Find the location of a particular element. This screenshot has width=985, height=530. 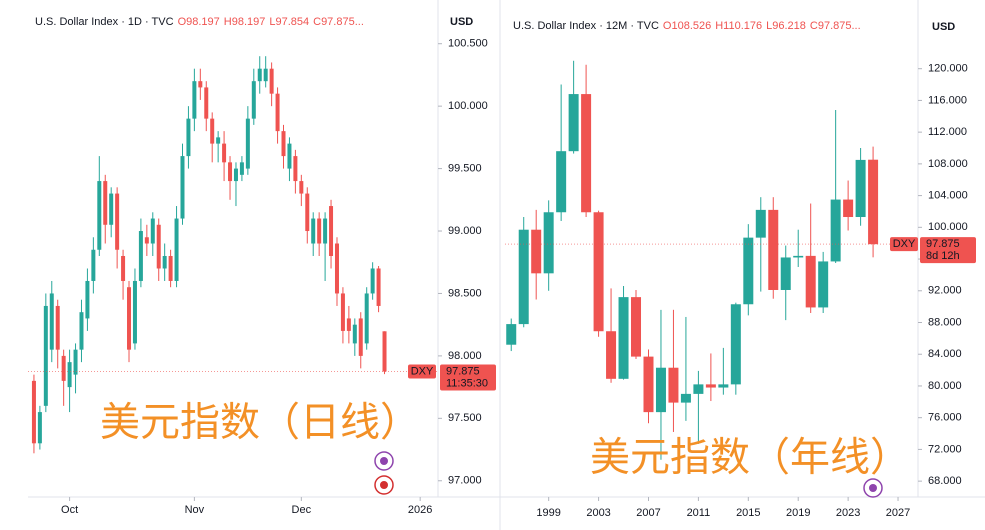

header-title: U.S. Dollar Index · 12M · TVC is located at coordinates (586, 26).